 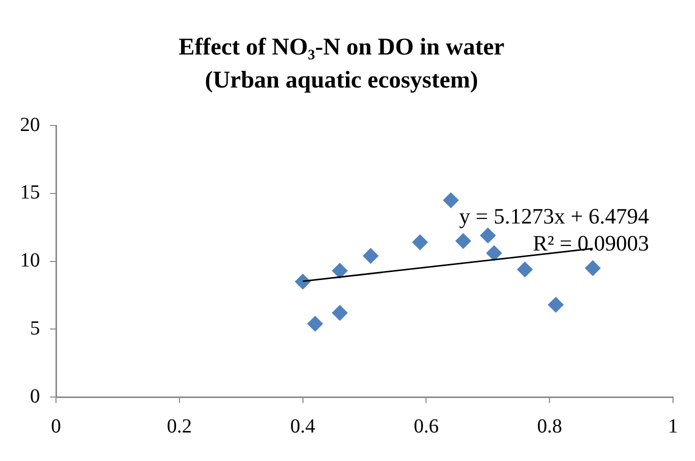 What do you see at coordinates (56, 426) in the screenshot?
I see `x-tick-label: 0` at bounding box center [56, 426].